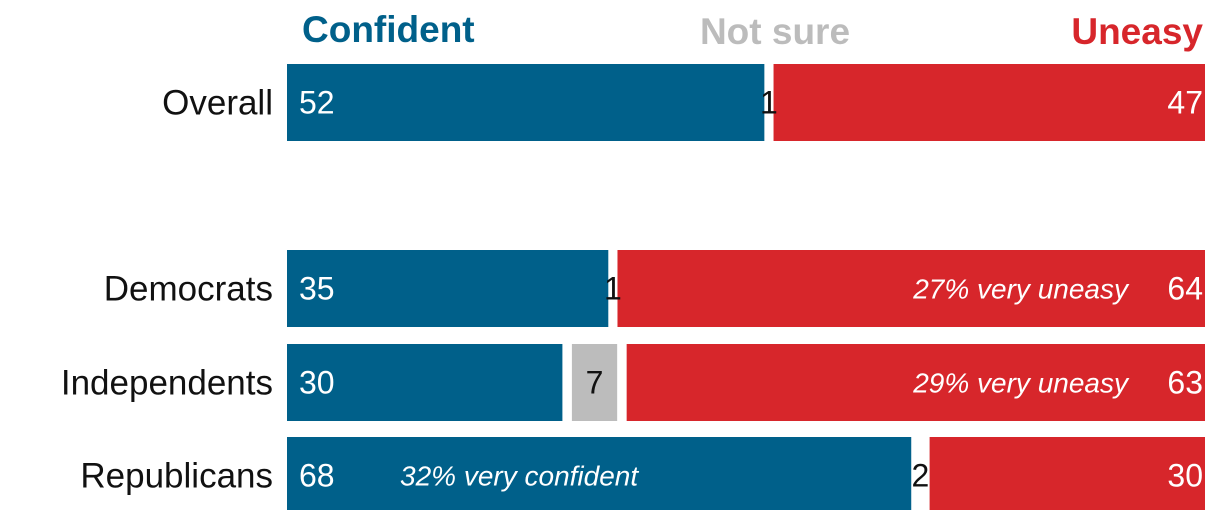  I want to click on legend: Confident Not sure Uneasy, so click(752, 30).